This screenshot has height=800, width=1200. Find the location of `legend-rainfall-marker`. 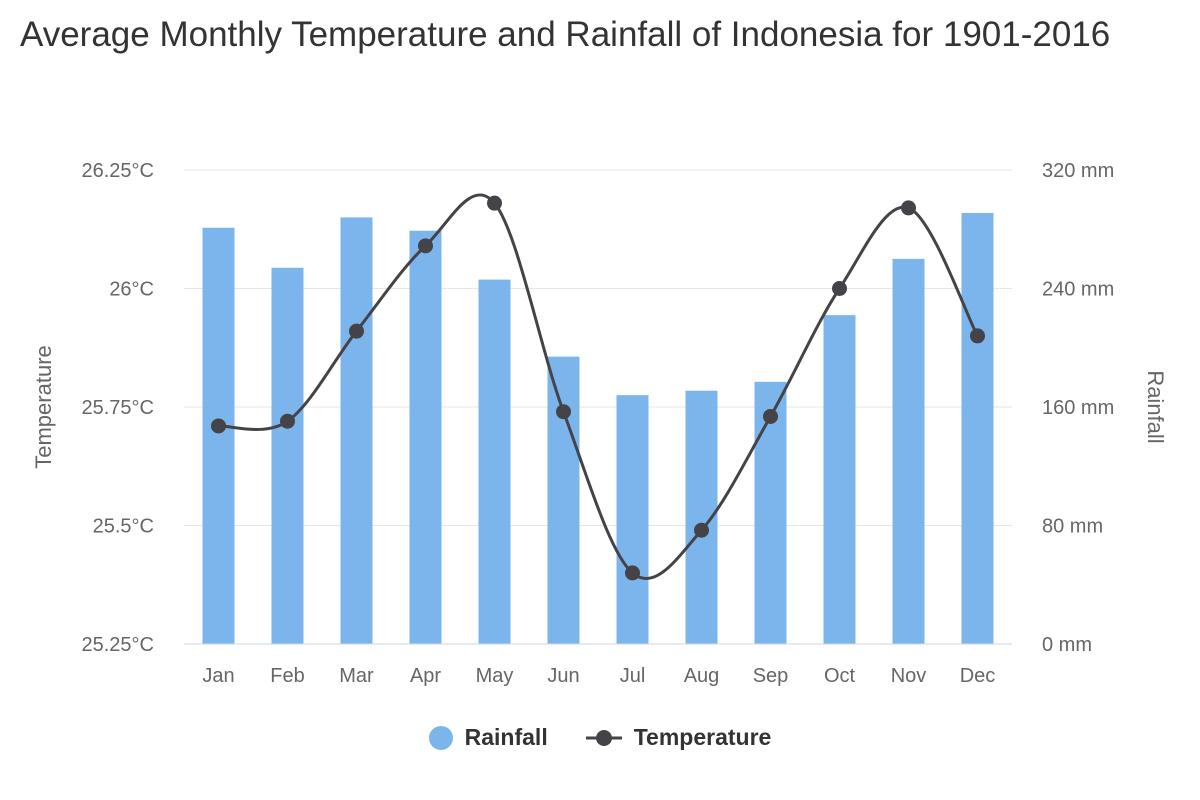

legend-rainfall-marker is located at coordinates (440, 737).